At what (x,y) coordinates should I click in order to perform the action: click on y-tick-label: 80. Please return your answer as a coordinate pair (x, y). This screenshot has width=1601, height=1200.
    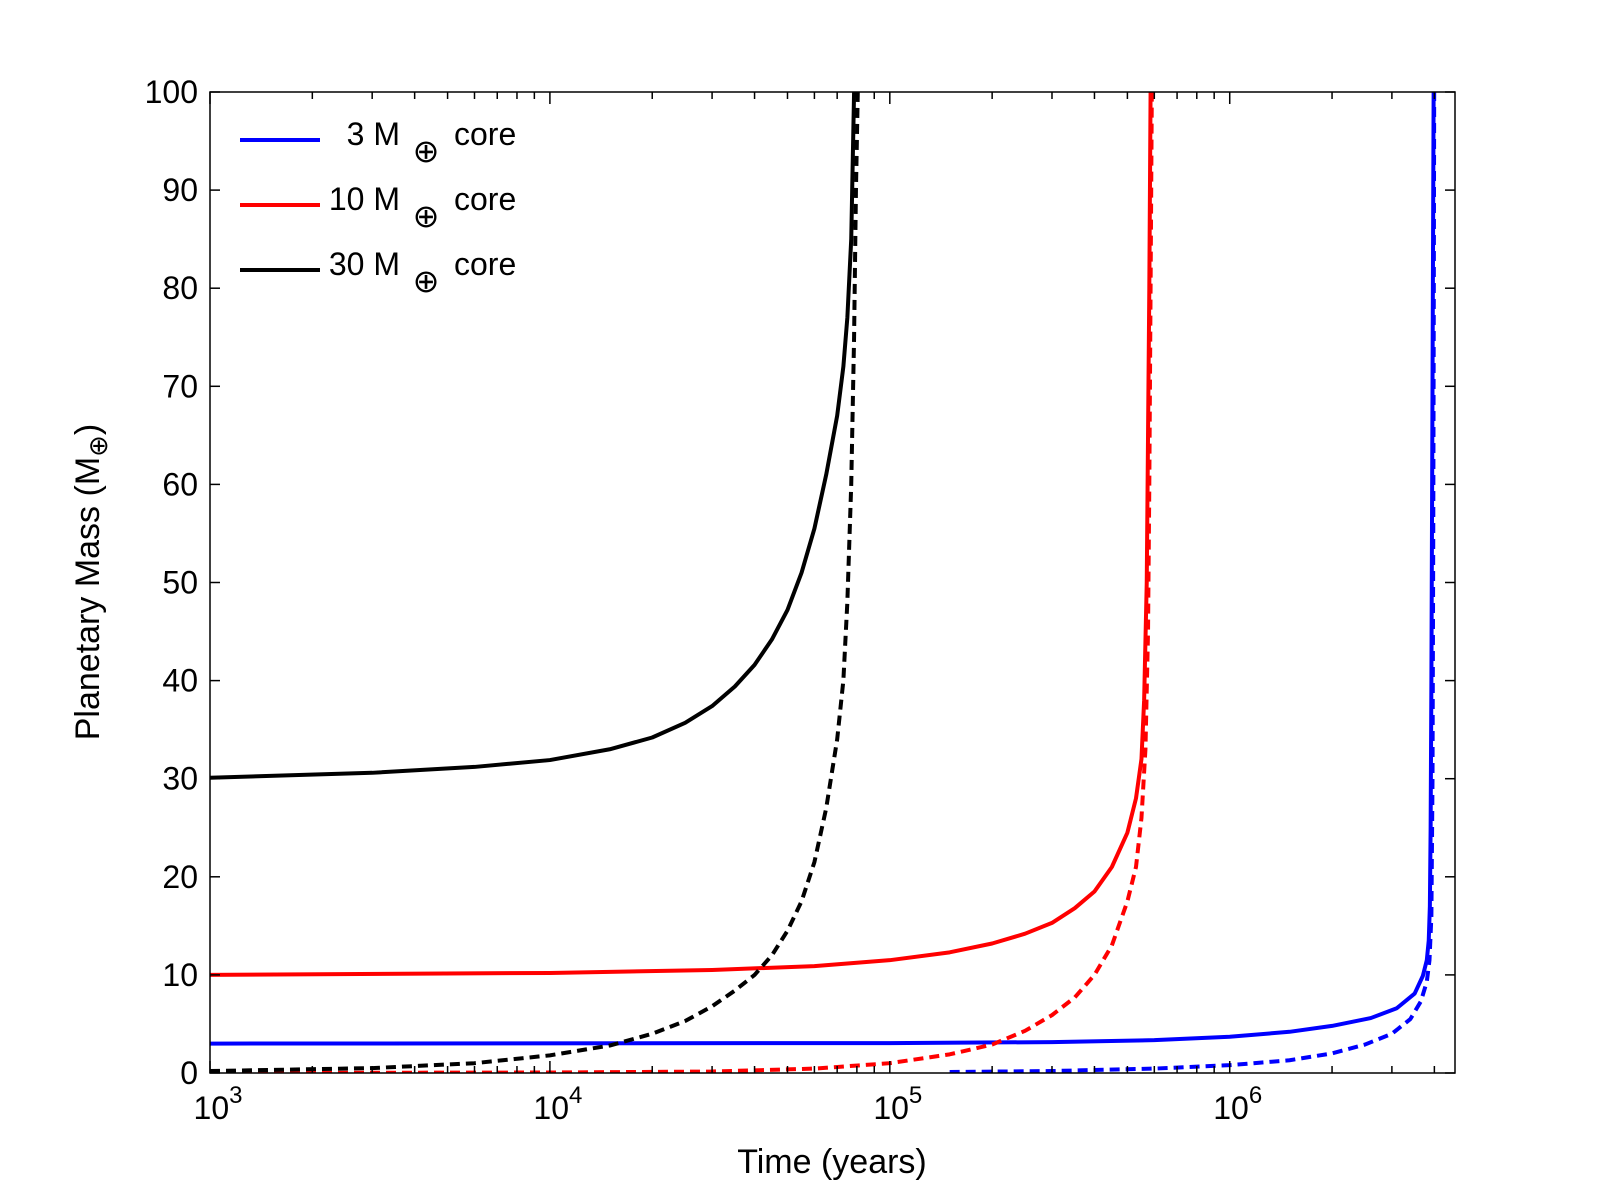
    Looking at the image, I should click on (180, 288).